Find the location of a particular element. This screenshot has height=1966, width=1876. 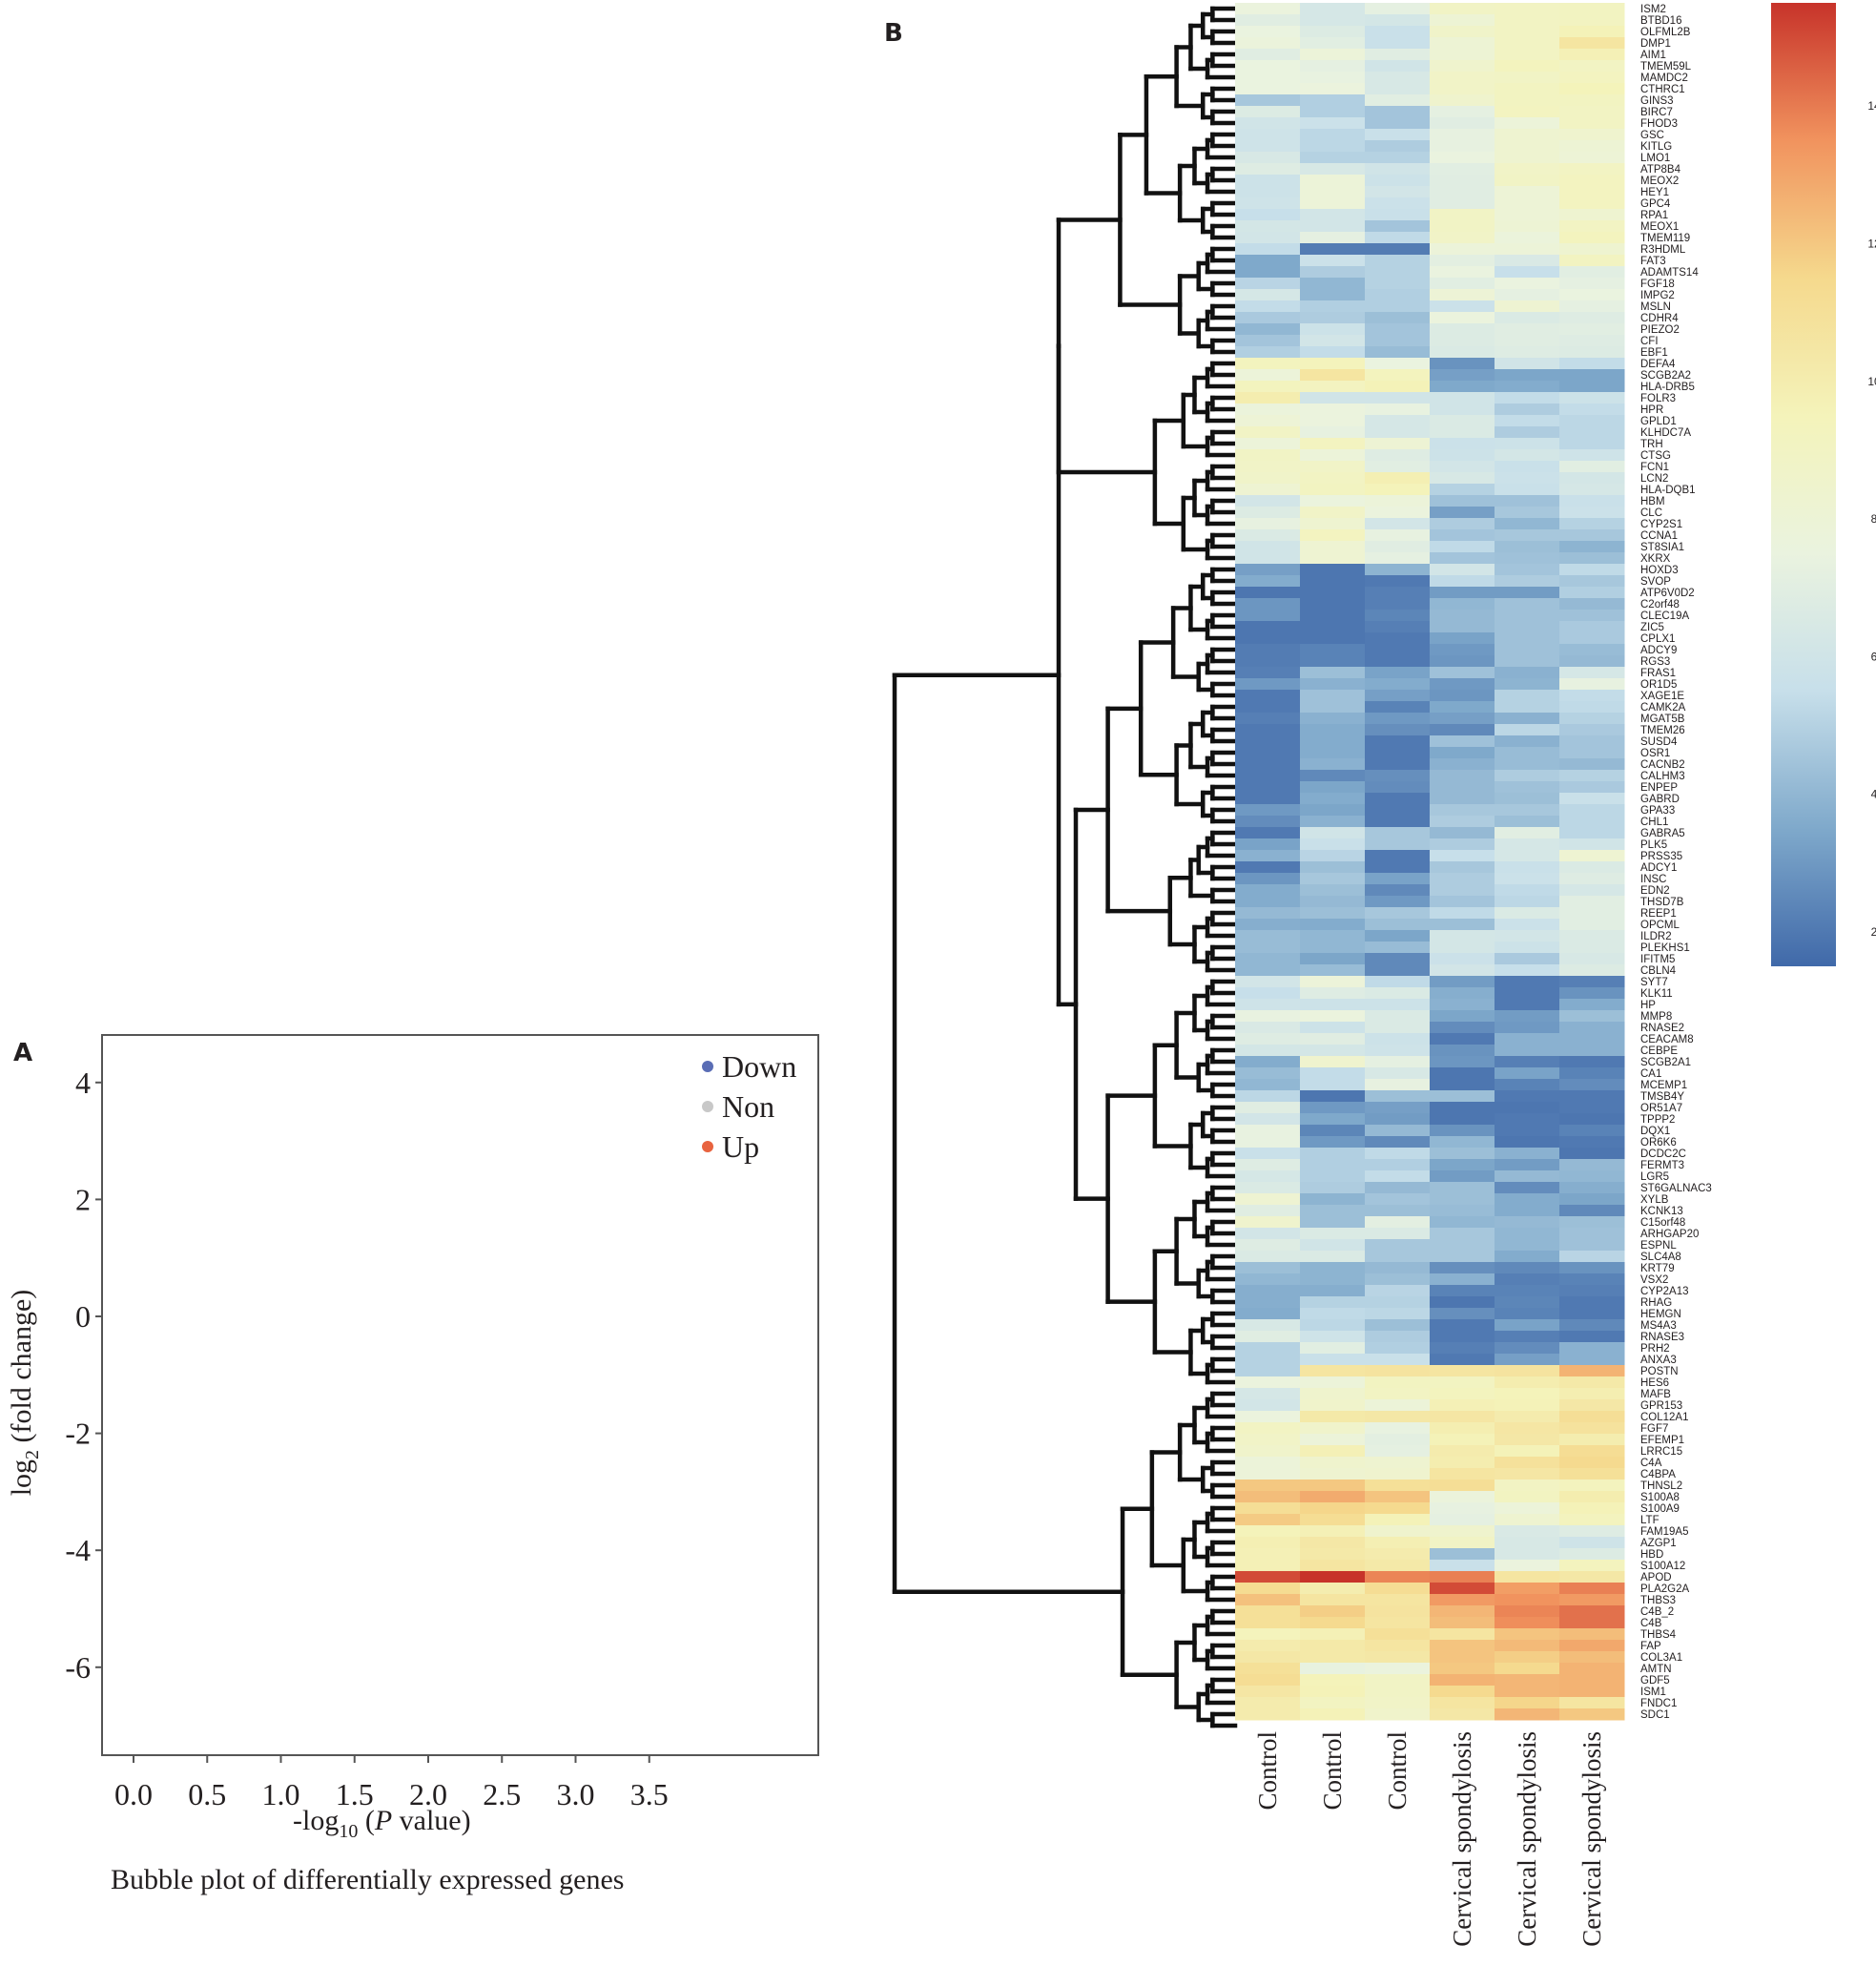

gene-label: HBM is located at coordinates (1652, 501).